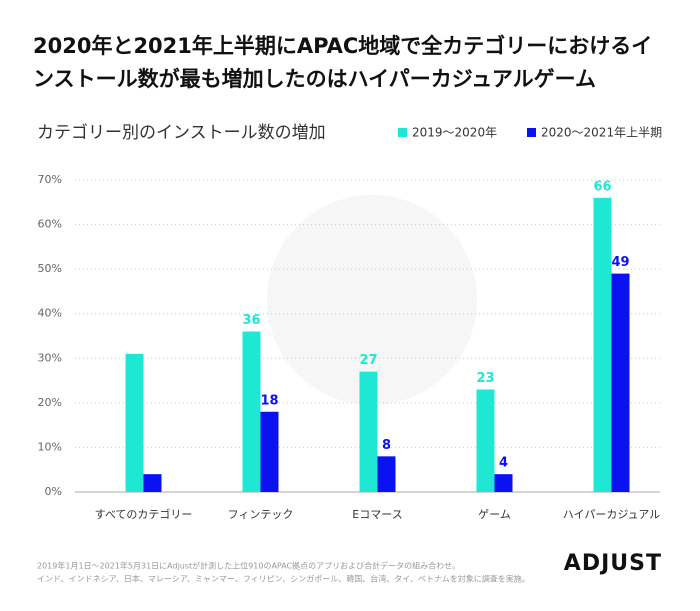 The width and height of the screenshot is (700, 611). What do you see at coordinates (613, 563) in the screenshot?
I see `logo: ADJUST` at bounding box center [613, 563].